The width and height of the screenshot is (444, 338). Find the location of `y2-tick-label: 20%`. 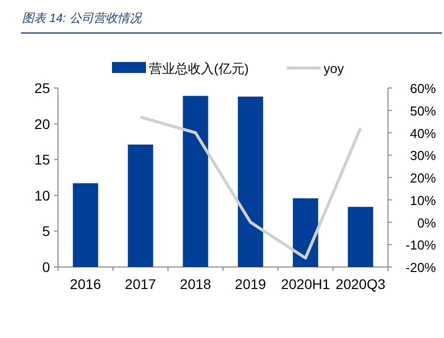

y2-tick-label: 20% is located at coordinates (423, 178).